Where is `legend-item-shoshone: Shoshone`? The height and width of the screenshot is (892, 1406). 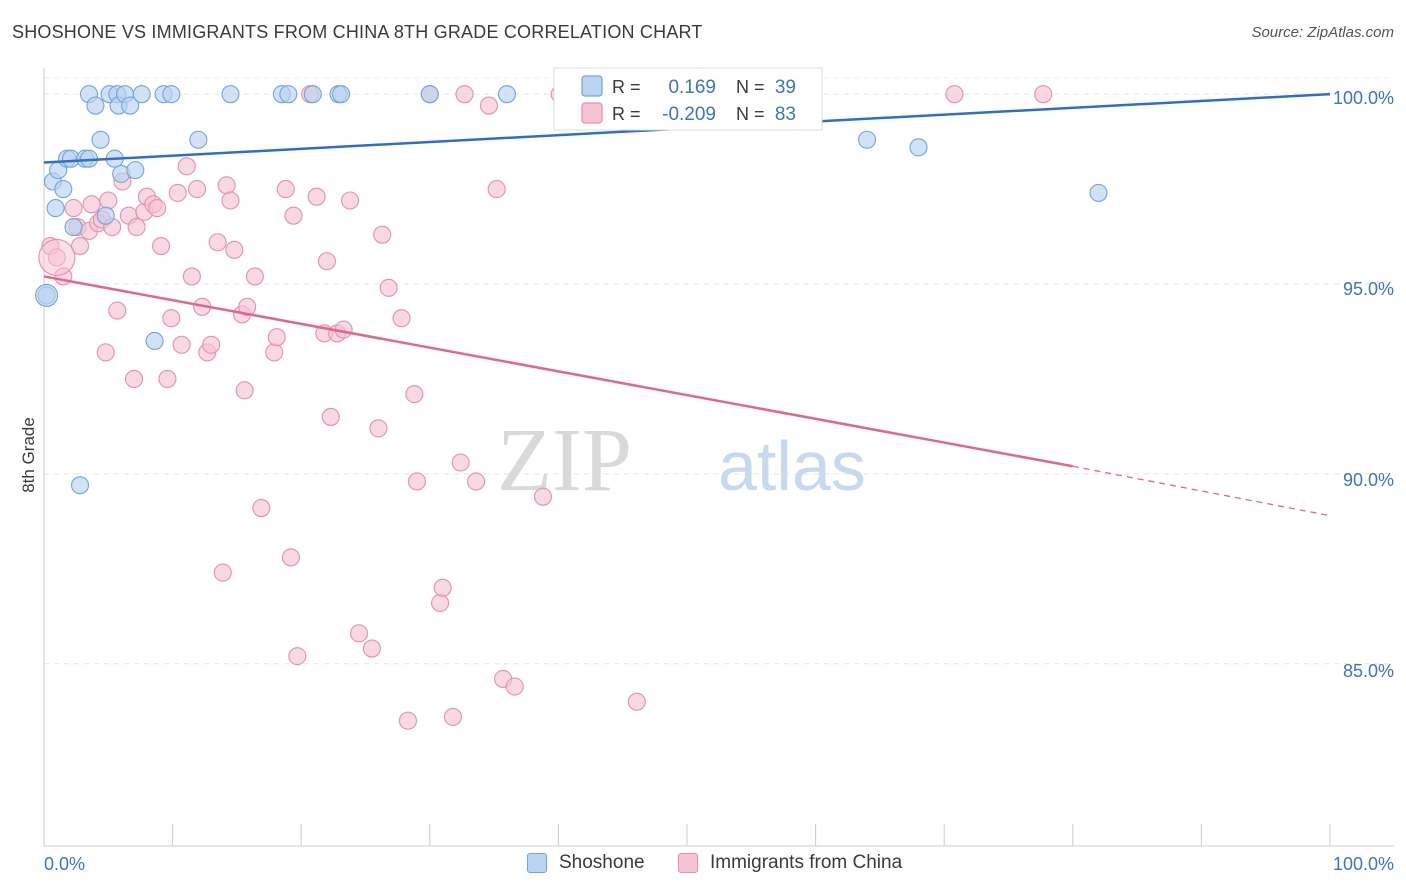
legend-item-shoshone: Shoshone is located at coordinates (586, 863).